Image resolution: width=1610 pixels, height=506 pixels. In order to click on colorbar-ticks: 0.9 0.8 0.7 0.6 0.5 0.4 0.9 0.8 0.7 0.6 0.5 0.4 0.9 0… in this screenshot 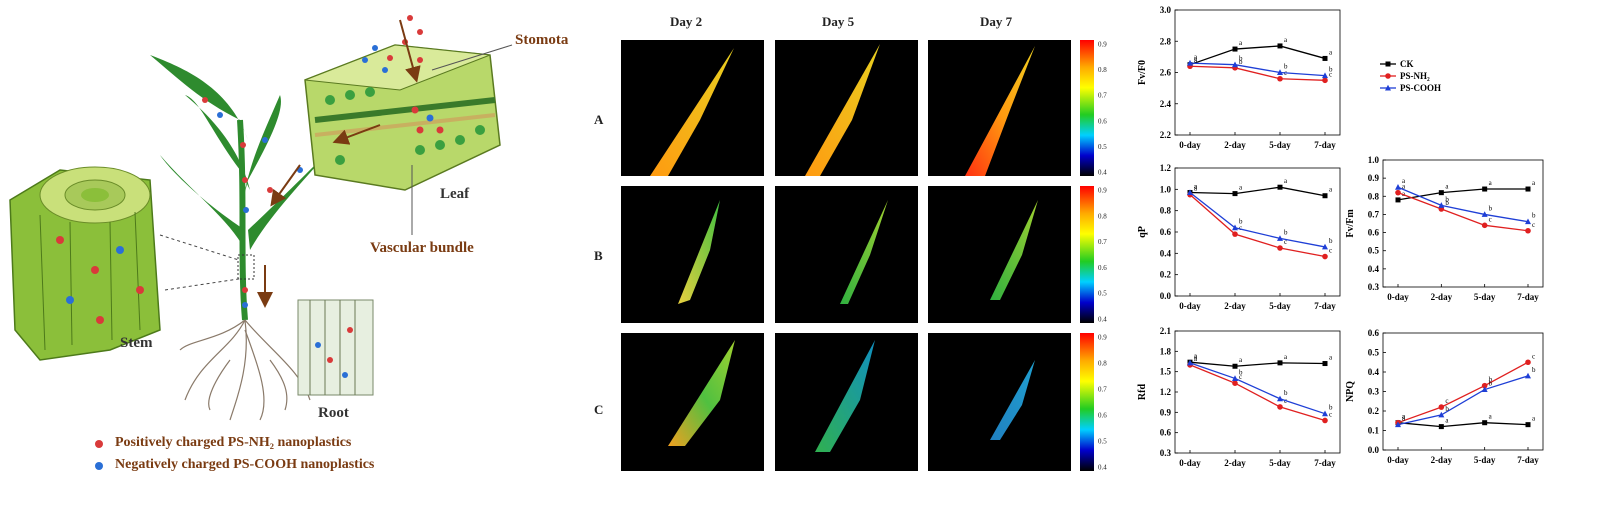, I will do `click(1102, 256)`.